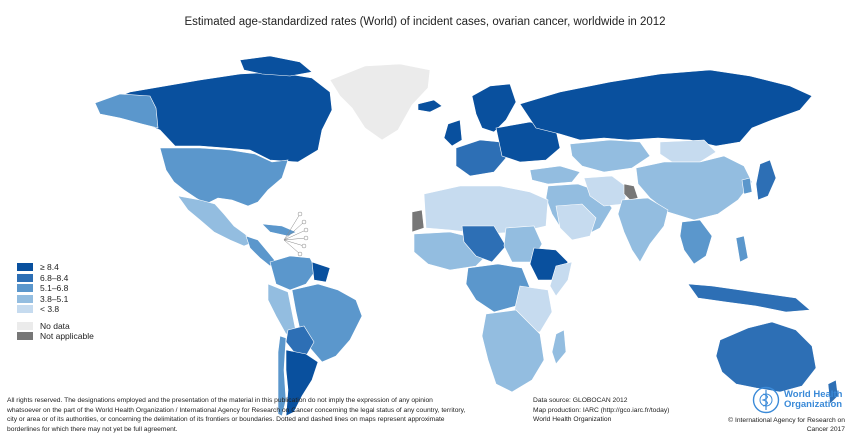 Image resolution: width=850 pixels, height=446 pixels. What do you see at coordinates (302, 383) in the screenshot?
I see `region-argentina` at bounding box center [302, 383].